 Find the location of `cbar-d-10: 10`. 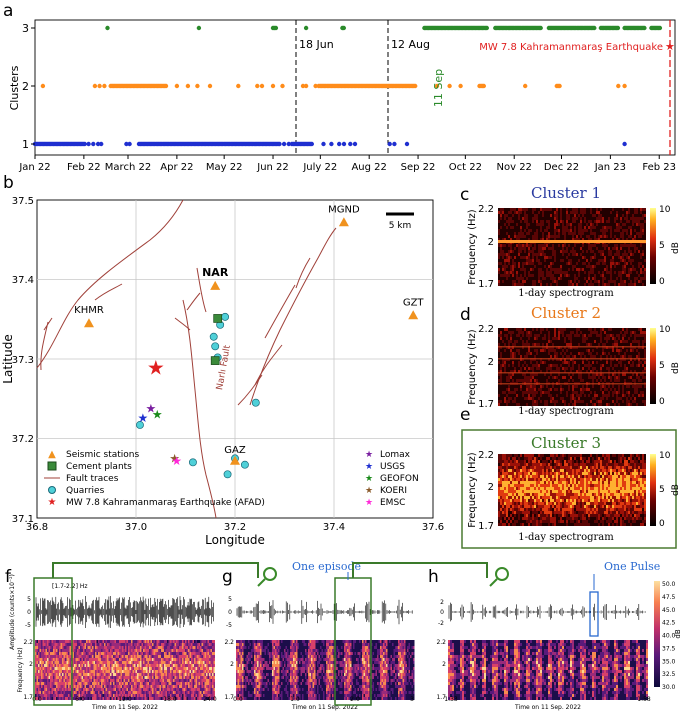

cbar-d-10: 10 is located at coordinates (665, 330).